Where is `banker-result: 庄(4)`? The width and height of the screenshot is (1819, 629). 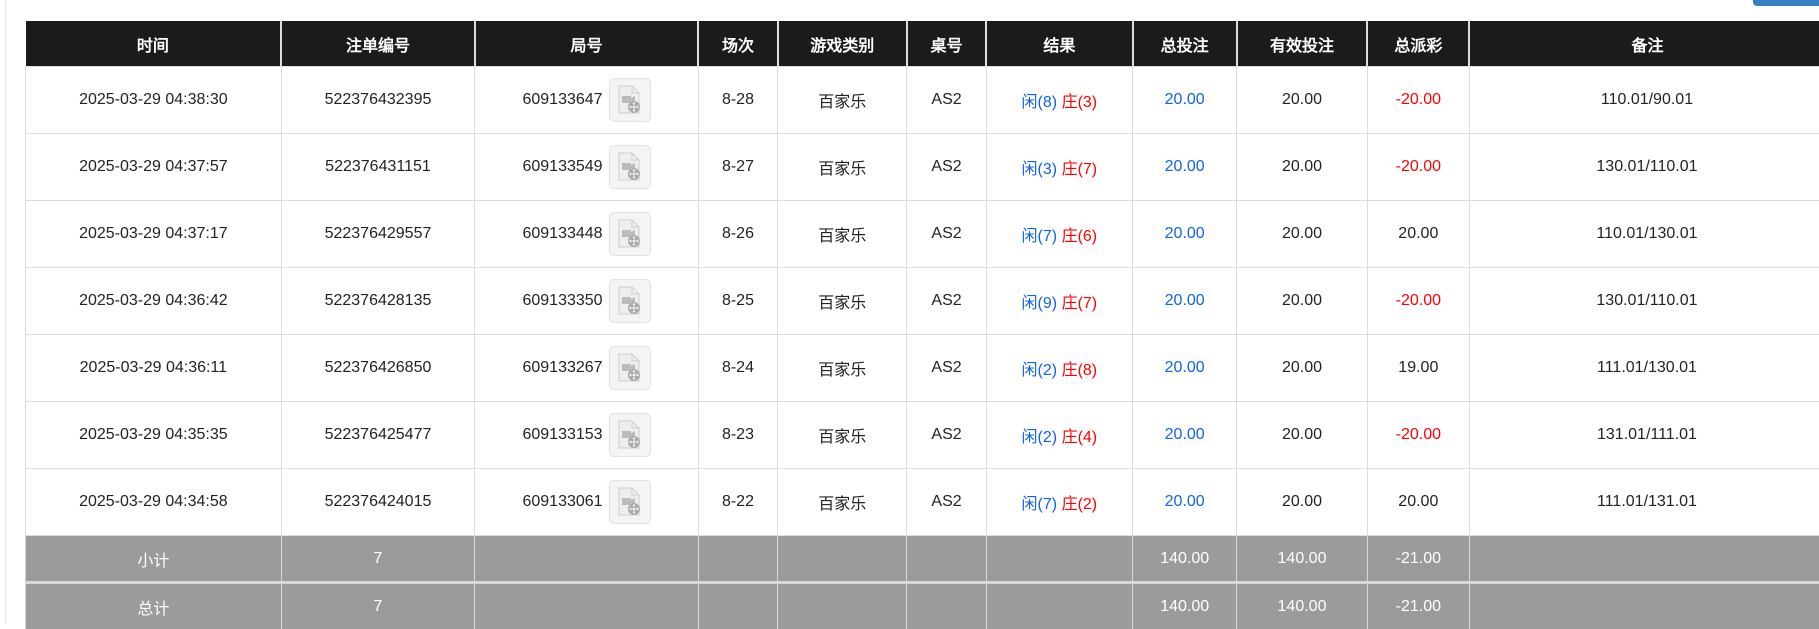 banker-result: 庄(4) is located at coordinates (1080, 437).